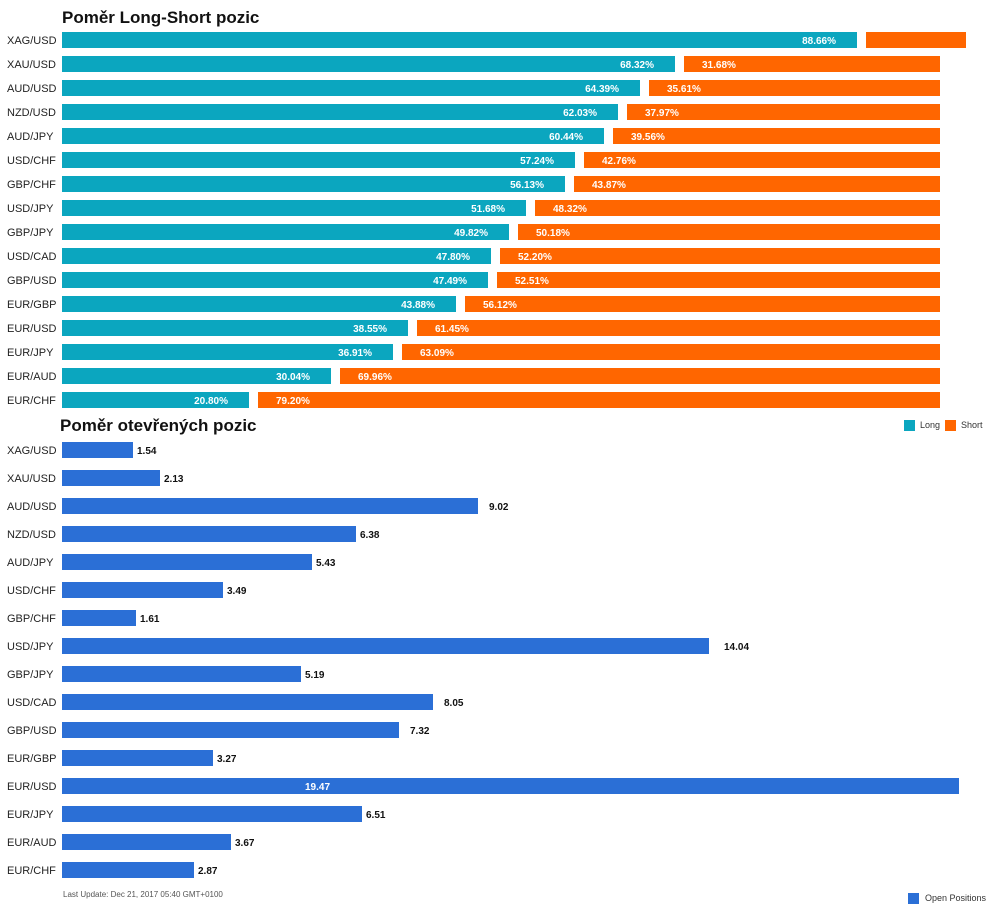 Image resolution: width=987 pixels, height=908 pixels. I want to click on legend-label-short: Short, so click(972, 425).